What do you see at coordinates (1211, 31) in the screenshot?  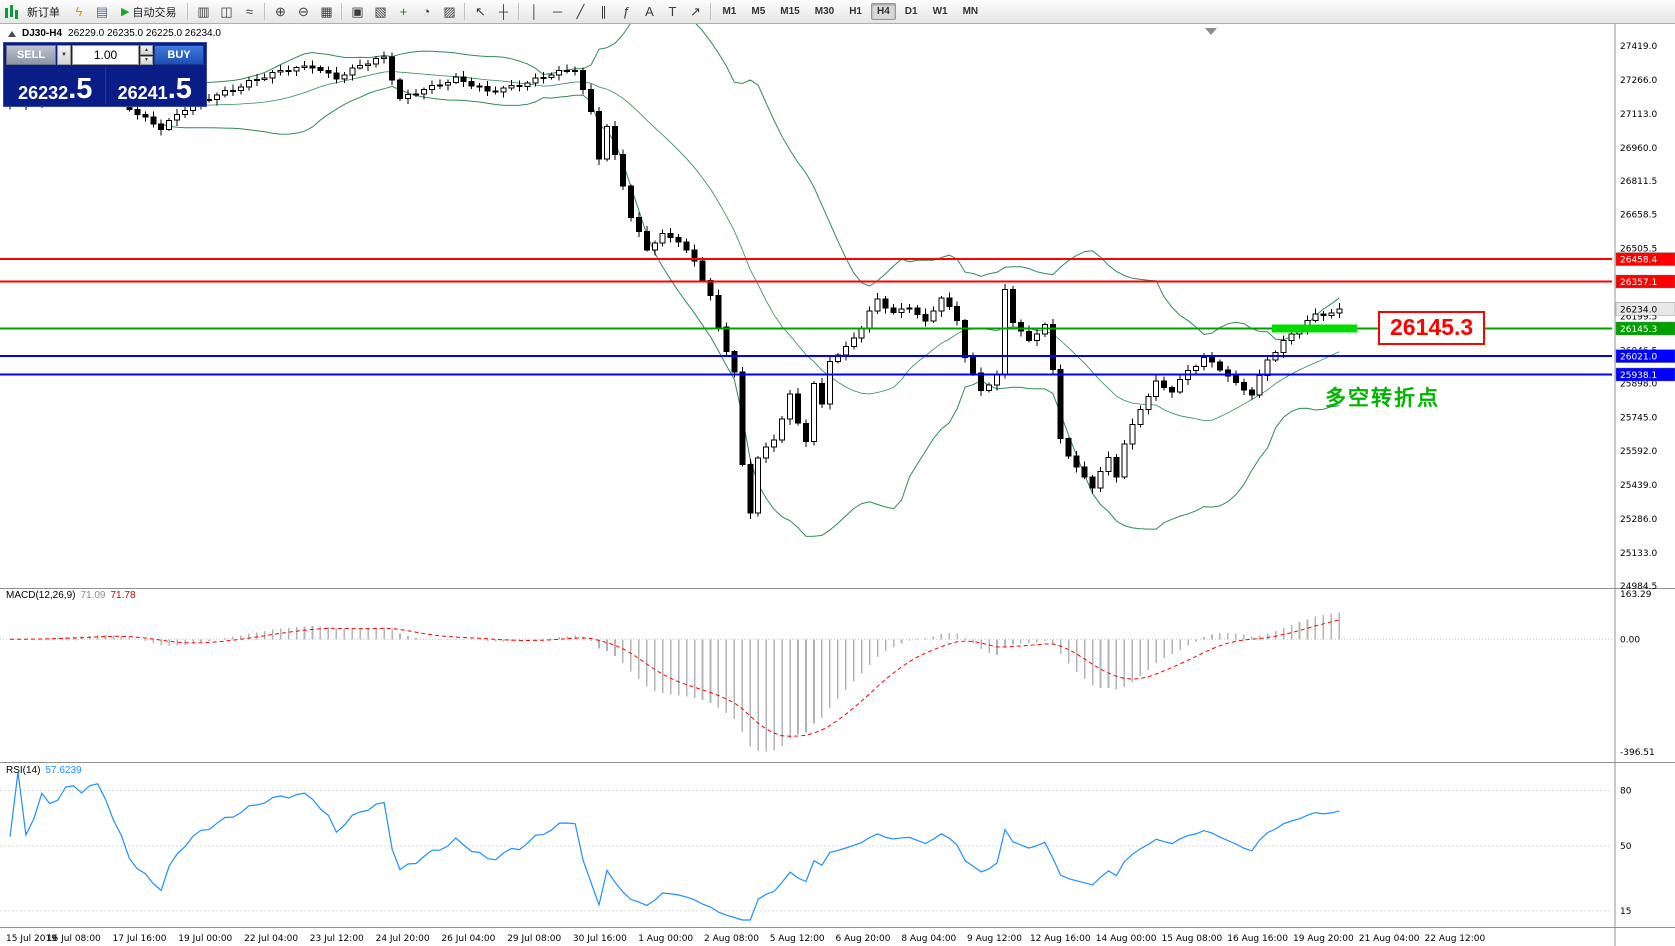 I see `chart-shift-marker` at bounding box center [1211, 31].